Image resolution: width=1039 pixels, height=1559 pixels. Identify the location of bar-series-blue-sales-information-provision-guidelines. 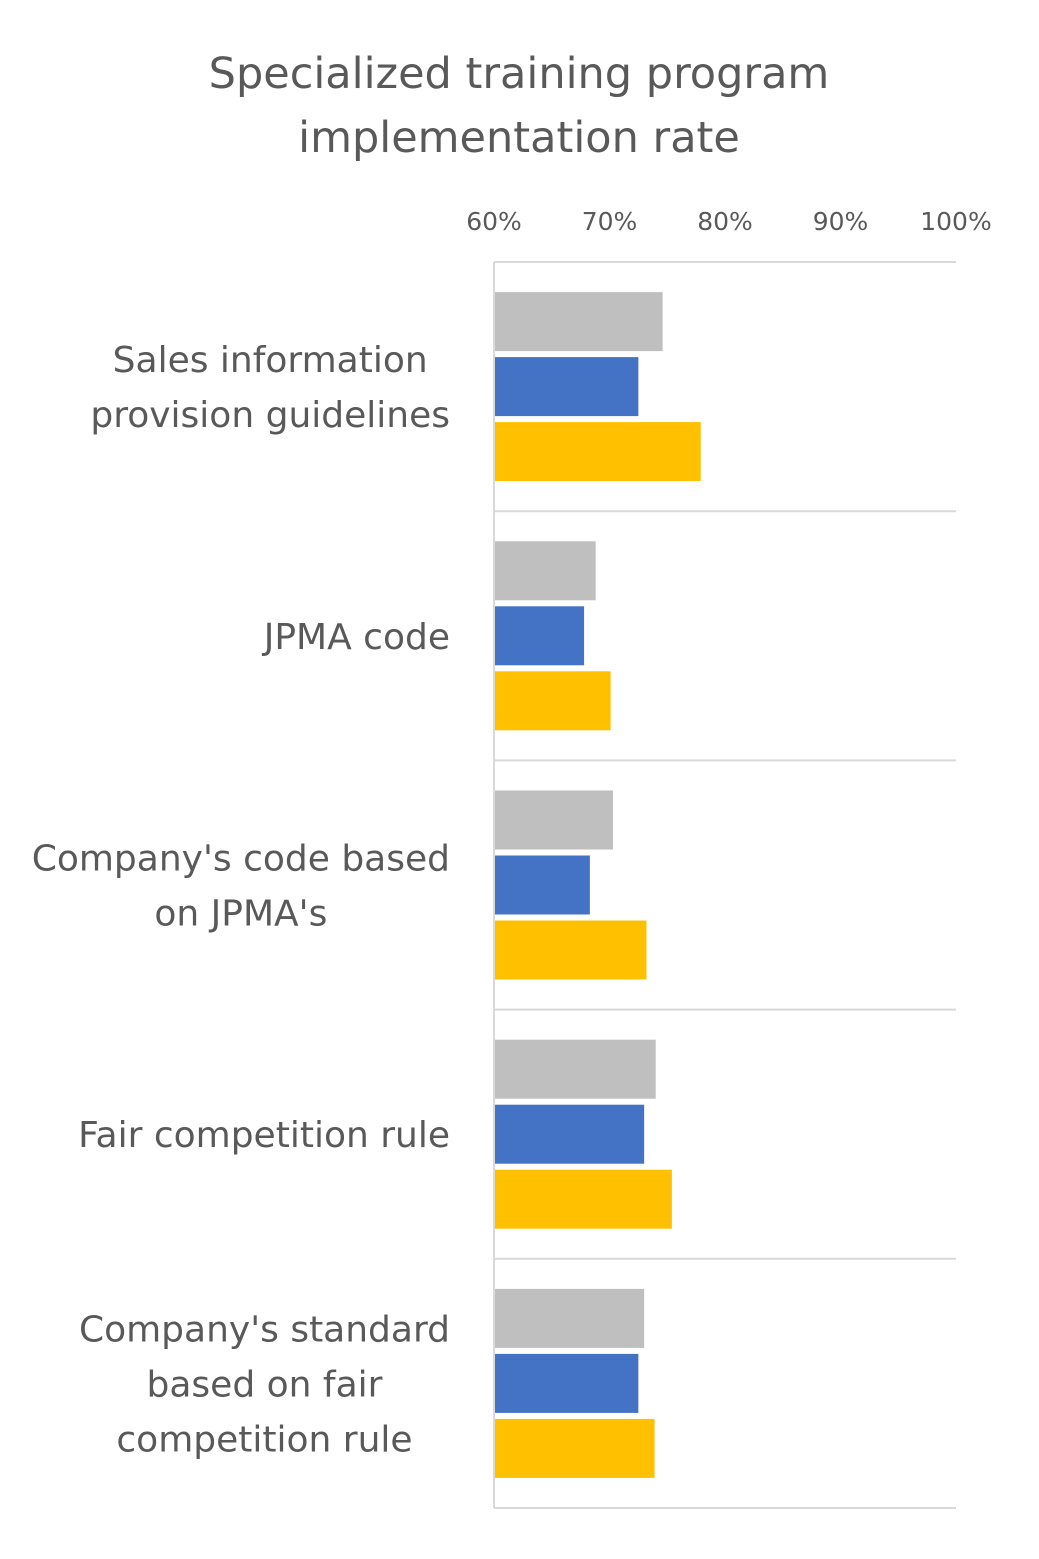
(567, 387).